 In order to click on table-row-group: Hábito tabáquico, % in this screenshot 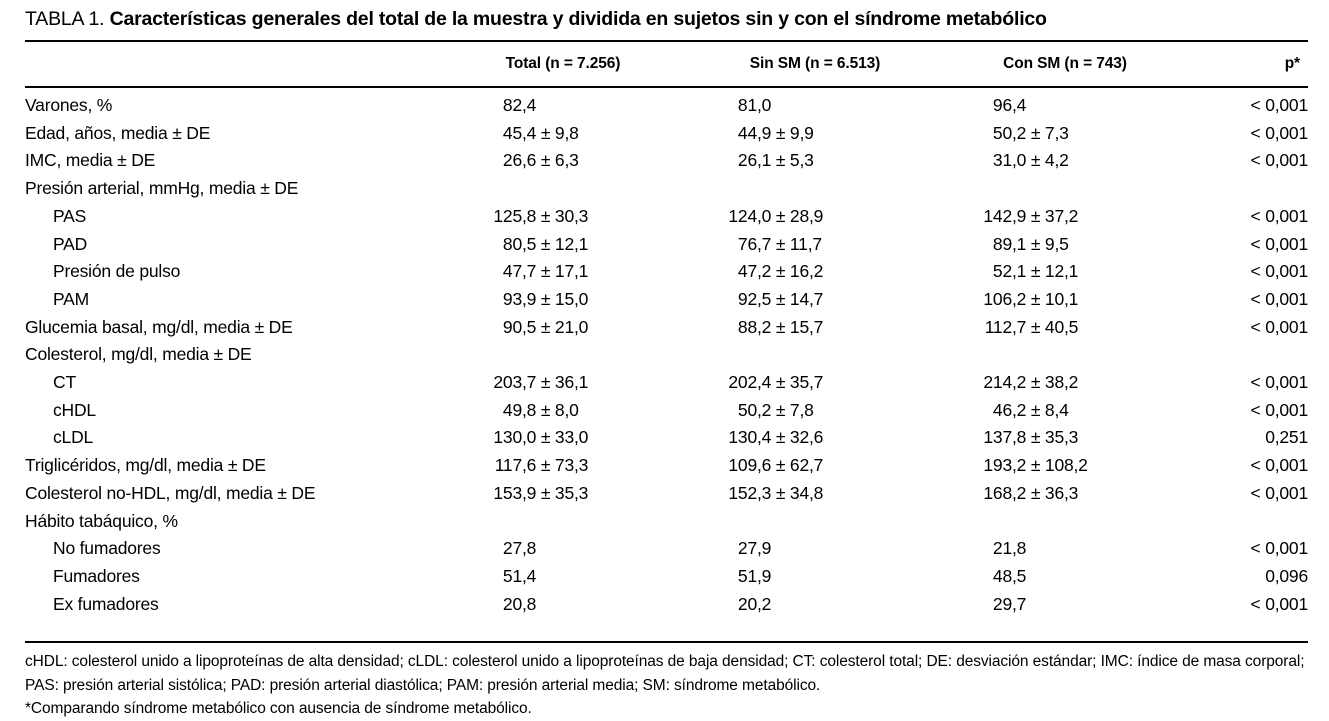, I will do `click(666, 522)`.